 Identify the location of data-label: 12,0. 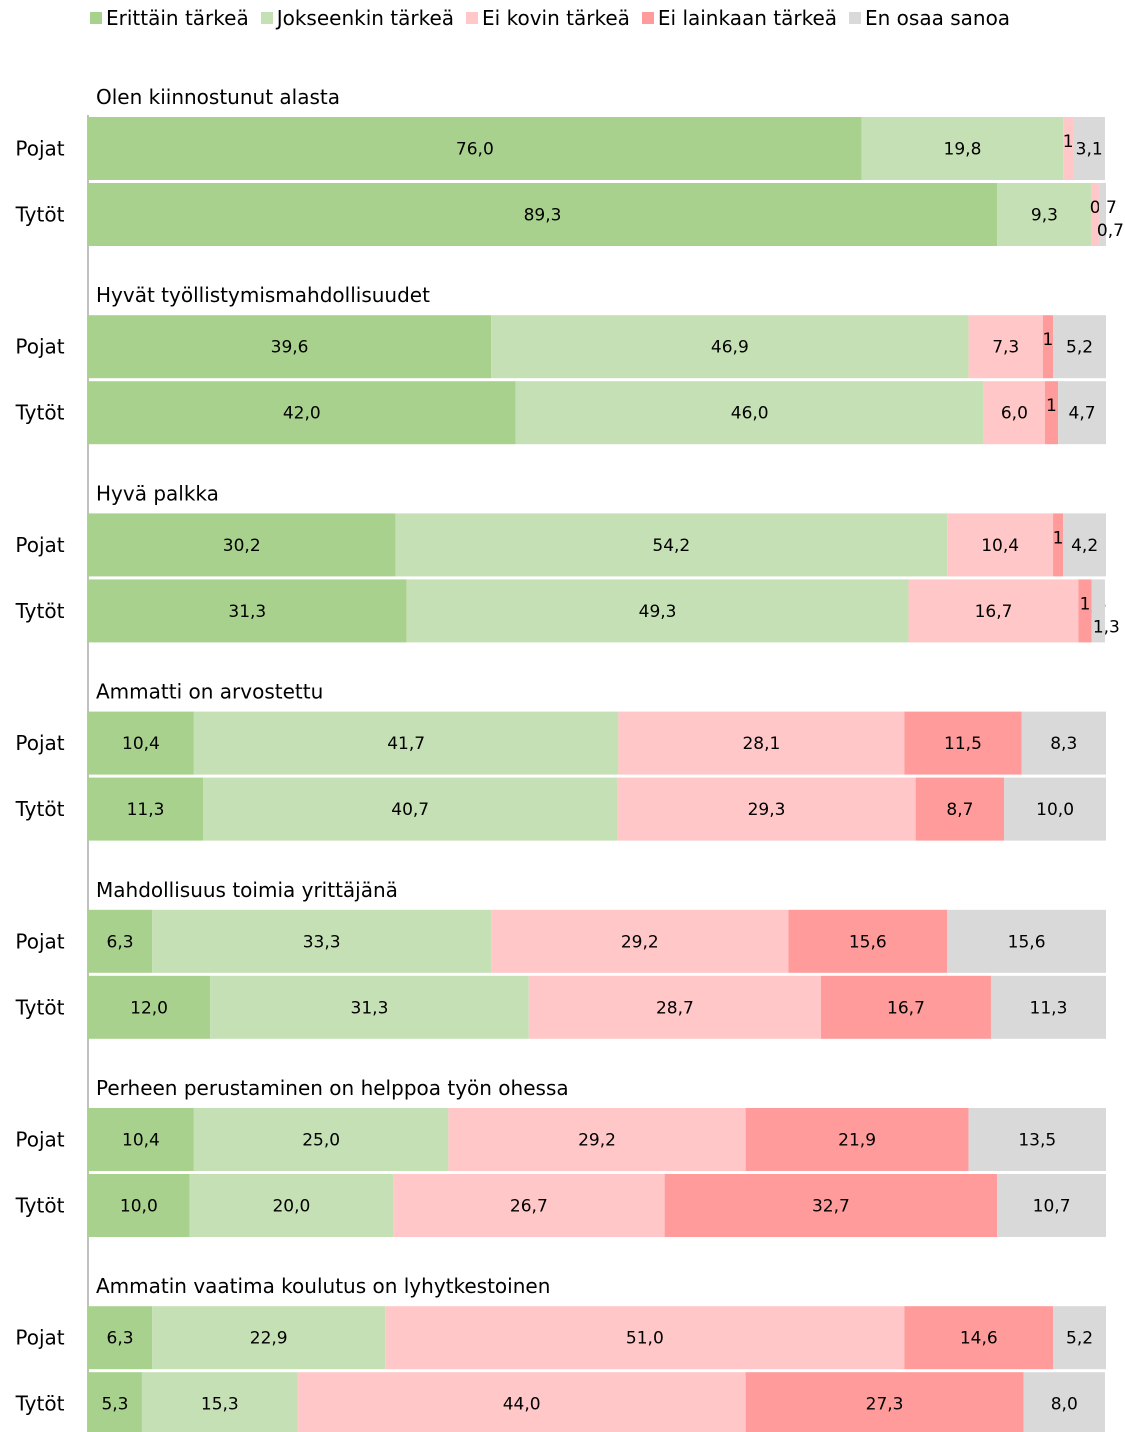
(149, 1008).